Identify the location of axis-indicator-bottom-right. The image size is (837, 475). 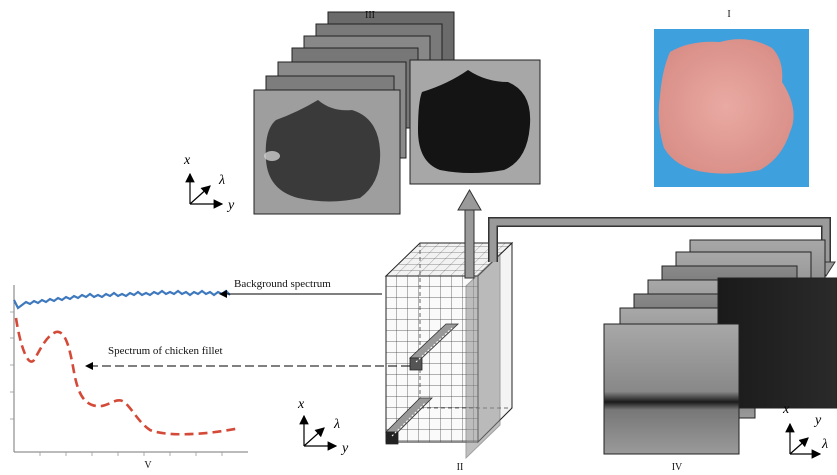
(803, 440).